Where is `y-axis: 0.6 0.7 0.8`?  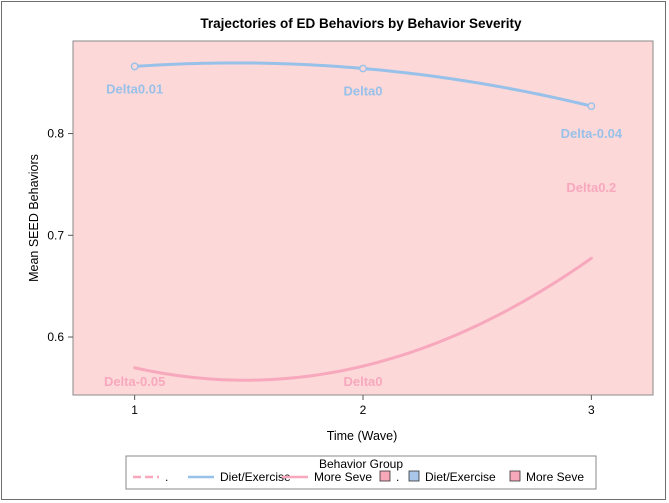
y-axis: 0.6 0.7 0.8 is located at coordinates (60, 235).